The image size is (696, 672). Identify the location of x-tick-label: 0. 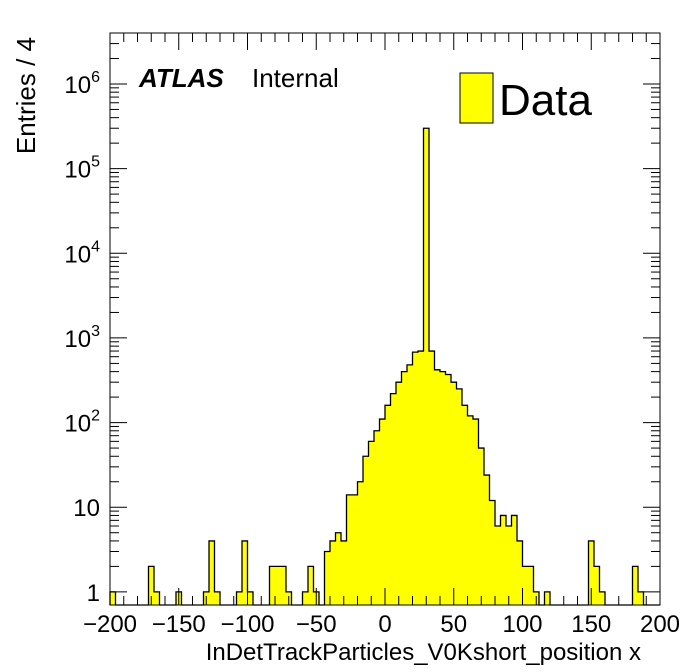
(384, 624).